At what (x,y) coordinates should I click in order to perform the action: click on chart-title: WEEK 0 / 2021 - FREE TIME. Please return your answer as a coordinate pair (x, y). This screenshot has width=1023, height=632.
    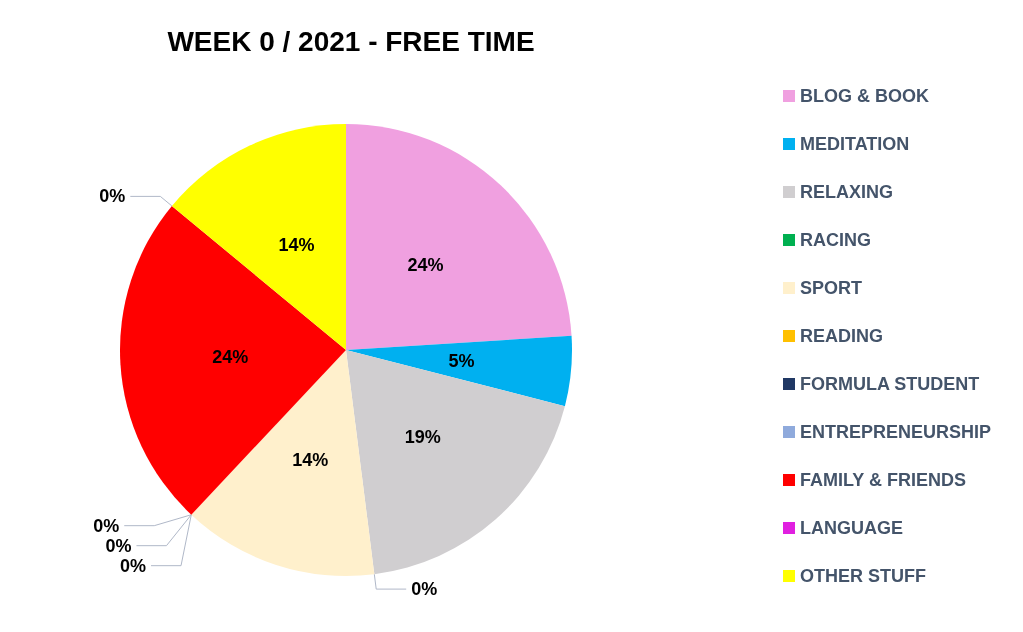
    Looking at the image, I should click on (351, 41).